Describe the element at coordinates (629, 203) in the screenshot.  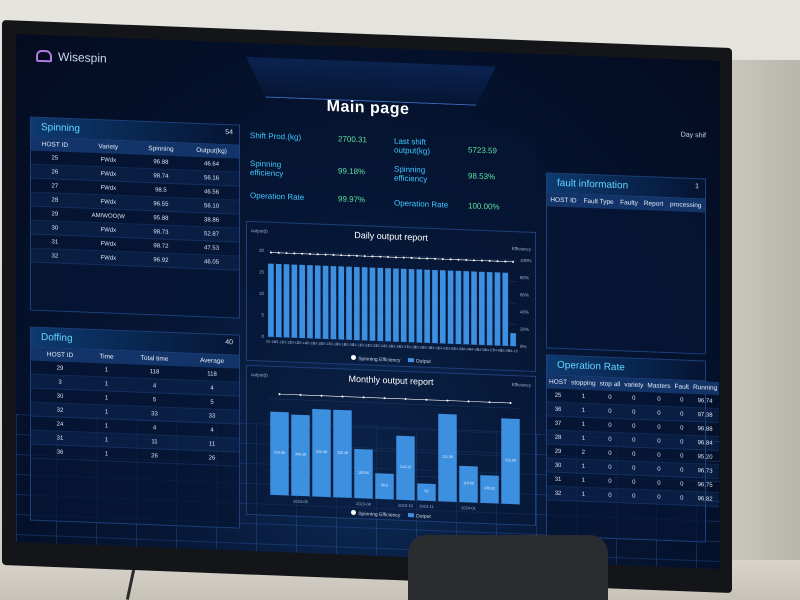
I see `column-header: Faulty` at that location.